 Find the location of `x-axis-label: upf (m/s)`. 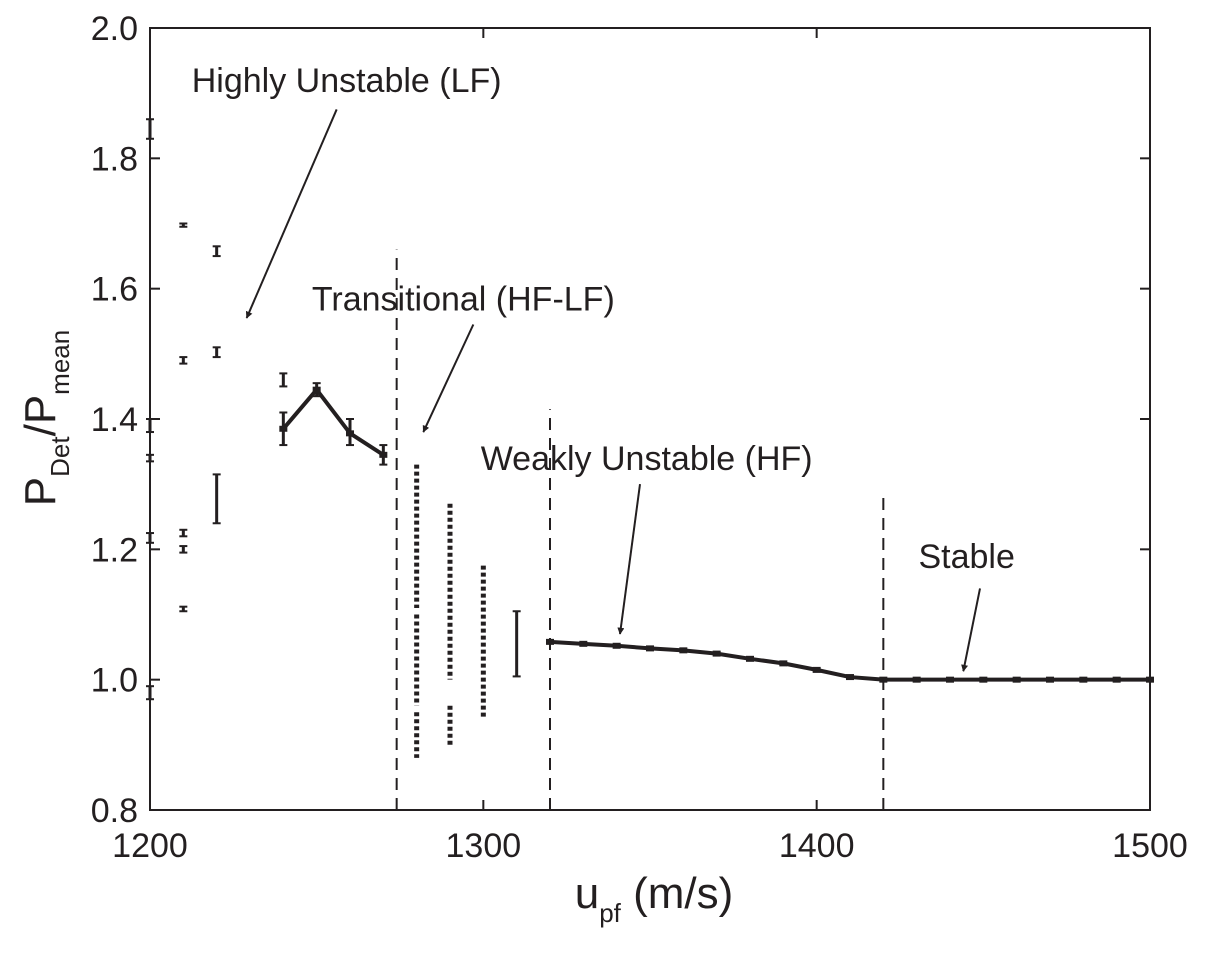

x-axis-label: upf (m/s) is located at coordinates (654, 898).